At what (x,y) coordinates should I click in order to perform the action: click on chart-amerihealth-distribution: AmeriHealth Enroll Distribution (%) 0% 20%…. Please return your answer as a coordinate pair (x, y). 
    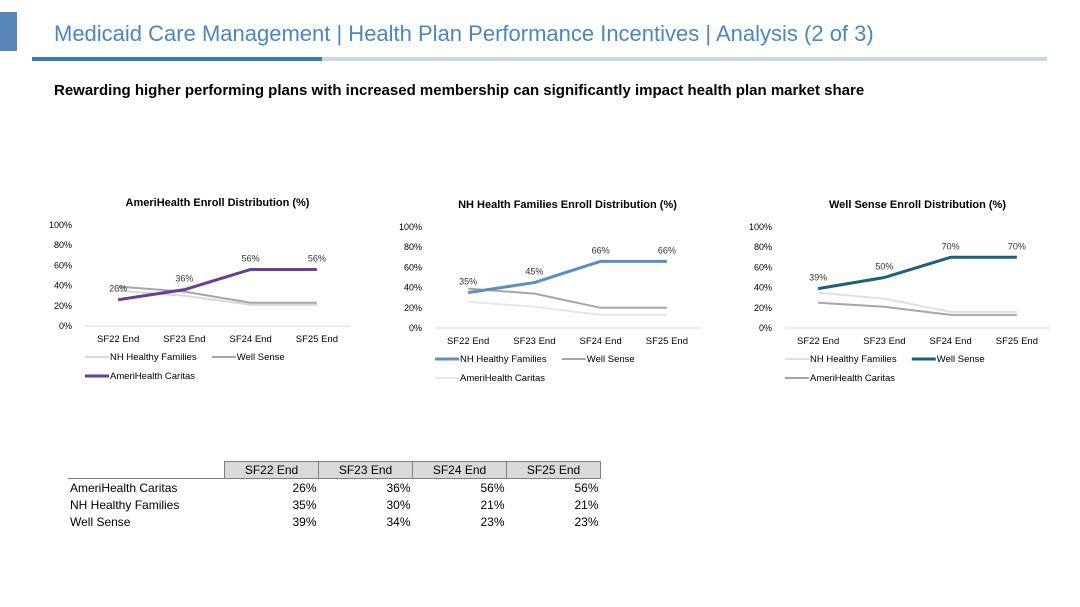
    Looking at the image, I should click on (199, 289).